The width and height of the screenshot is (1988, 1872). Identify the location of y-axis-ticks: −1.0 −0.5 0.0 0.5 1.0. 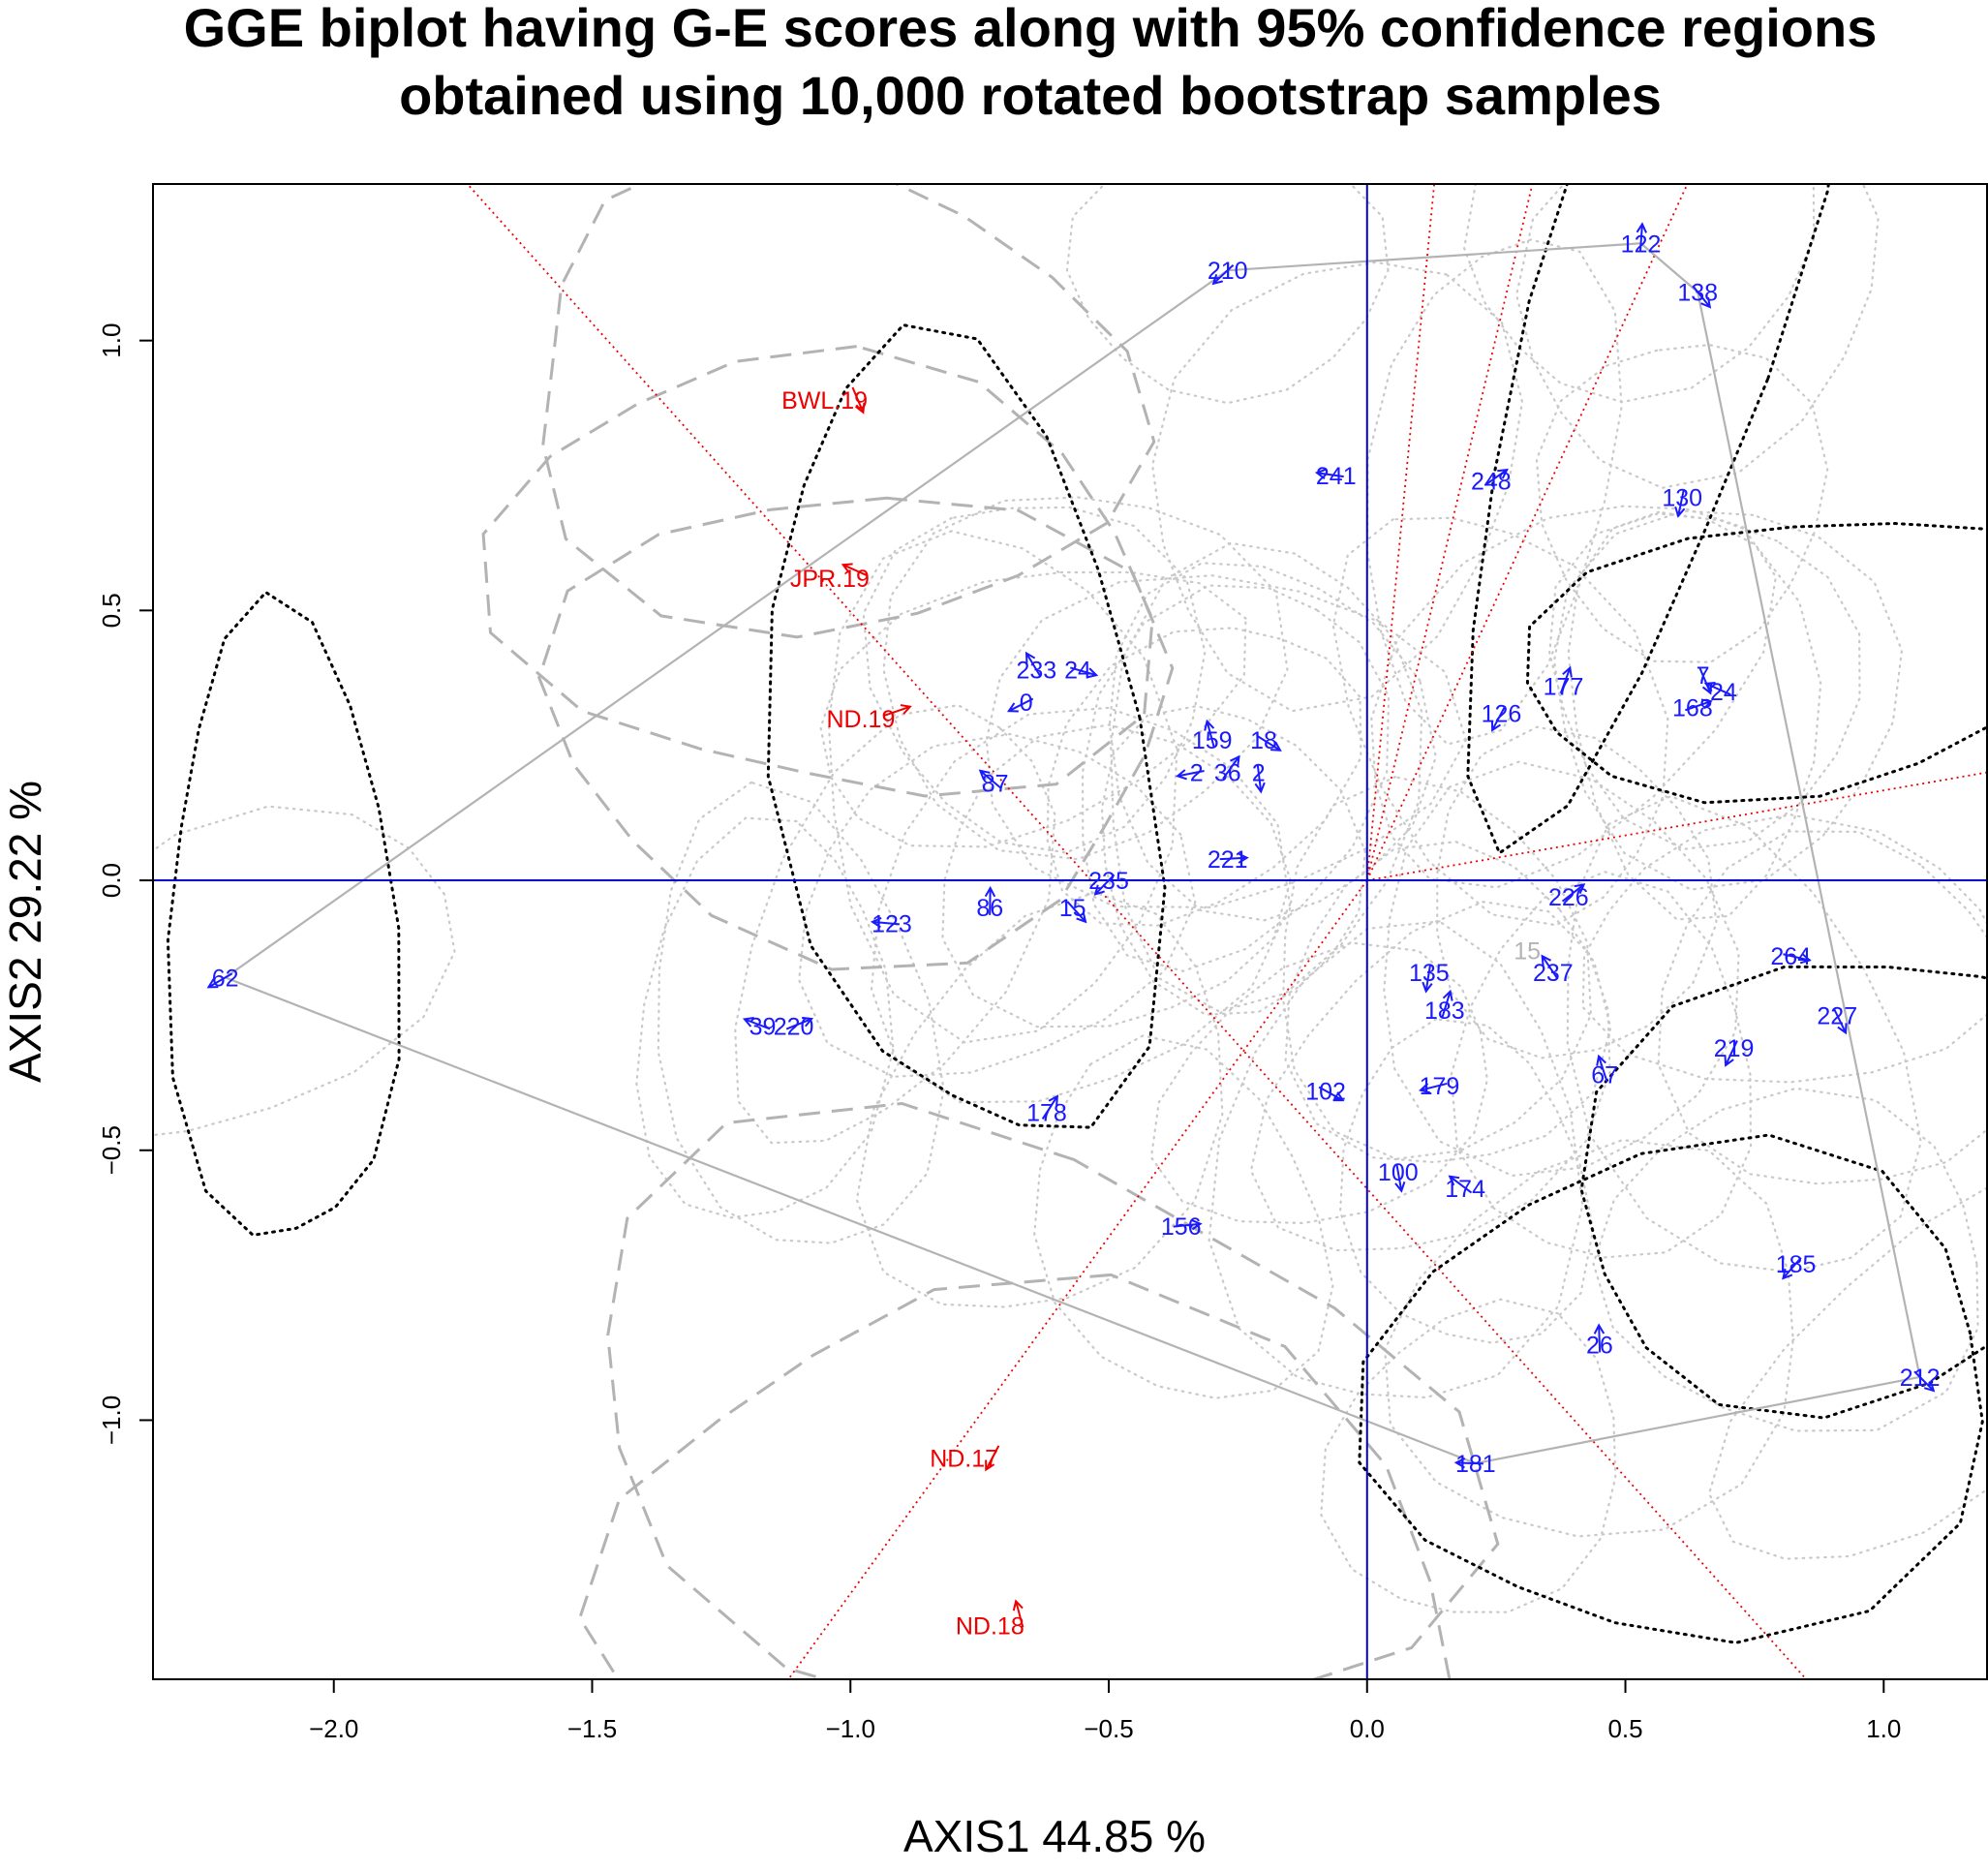
(125, 884).